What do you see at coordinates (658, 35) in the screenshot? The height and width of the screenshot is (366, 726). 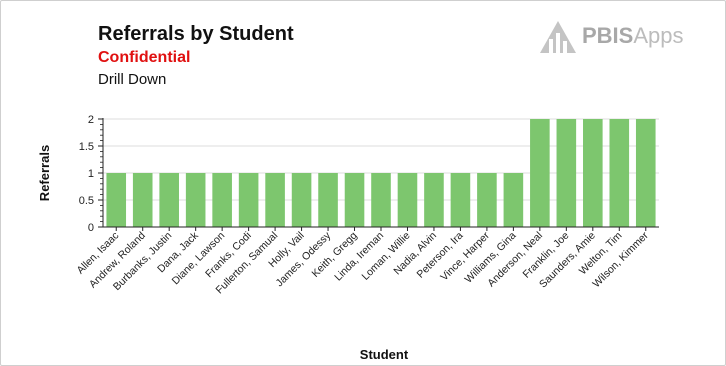 I see `logo-suffix: Apps` at bounding box center [658, 35].